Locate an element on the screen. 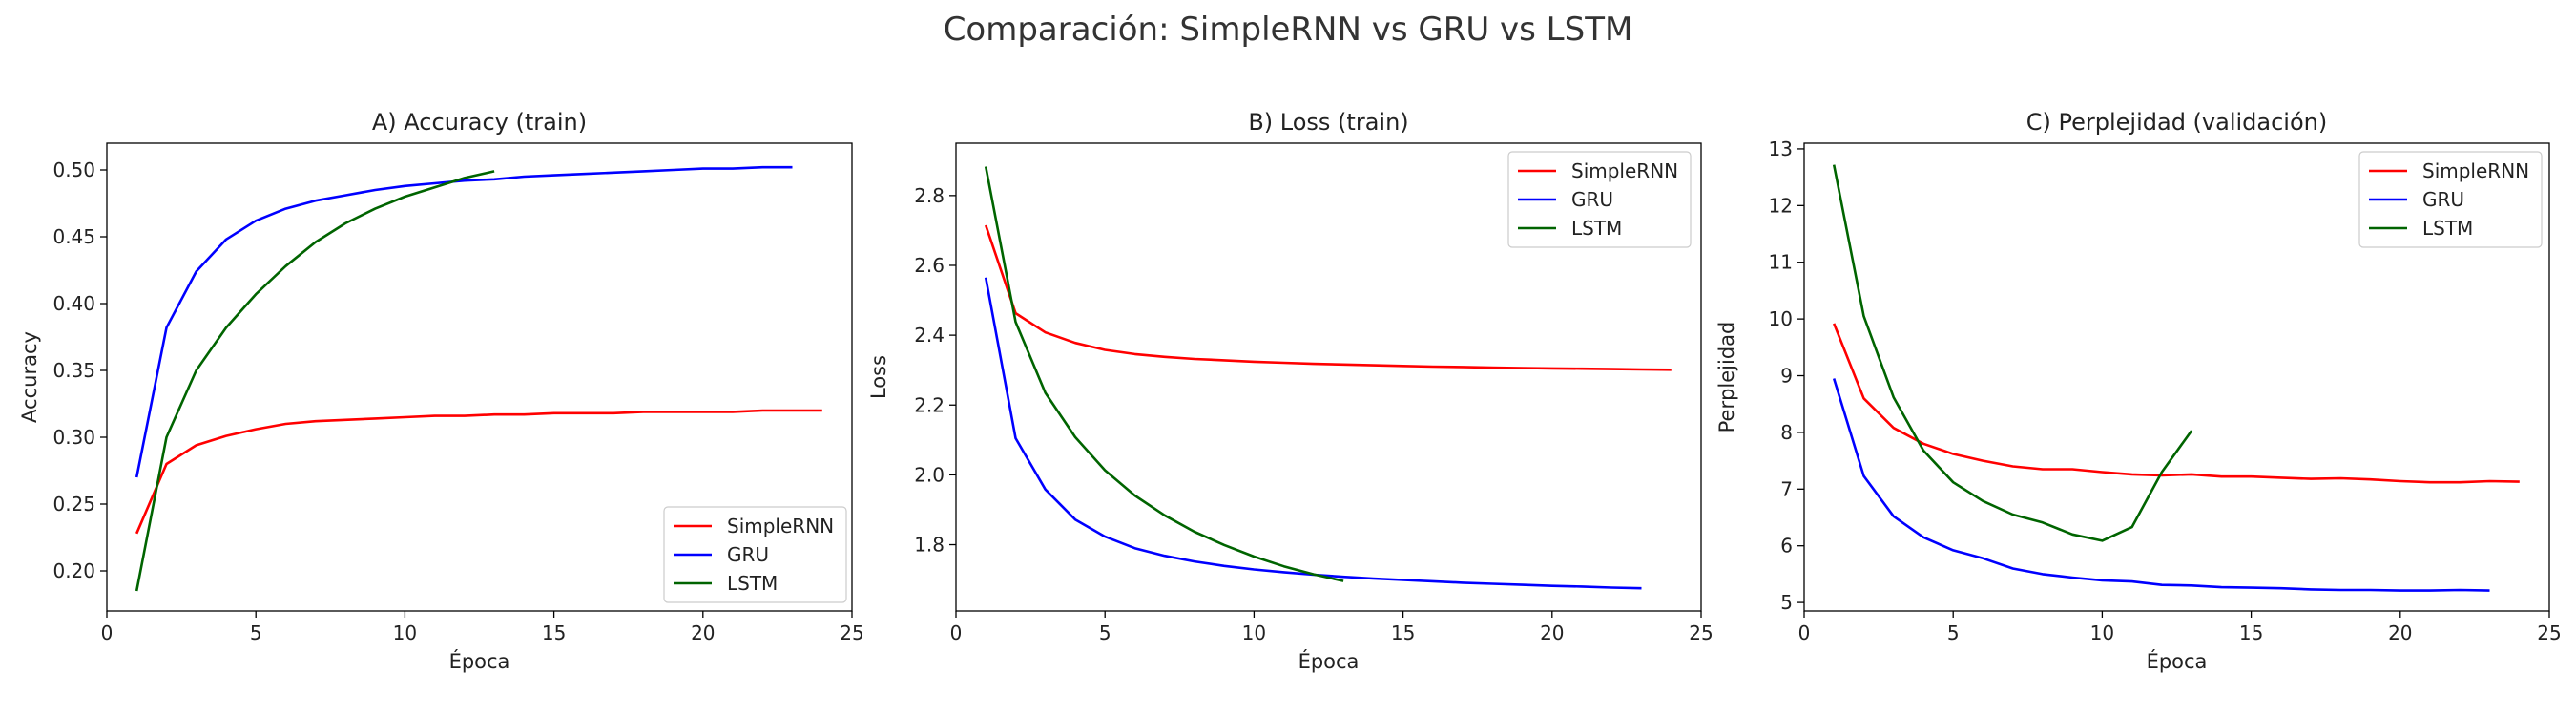 The image size is (2576, 716). y-tick-label: 0.40 is located at coordinates (73, 303).